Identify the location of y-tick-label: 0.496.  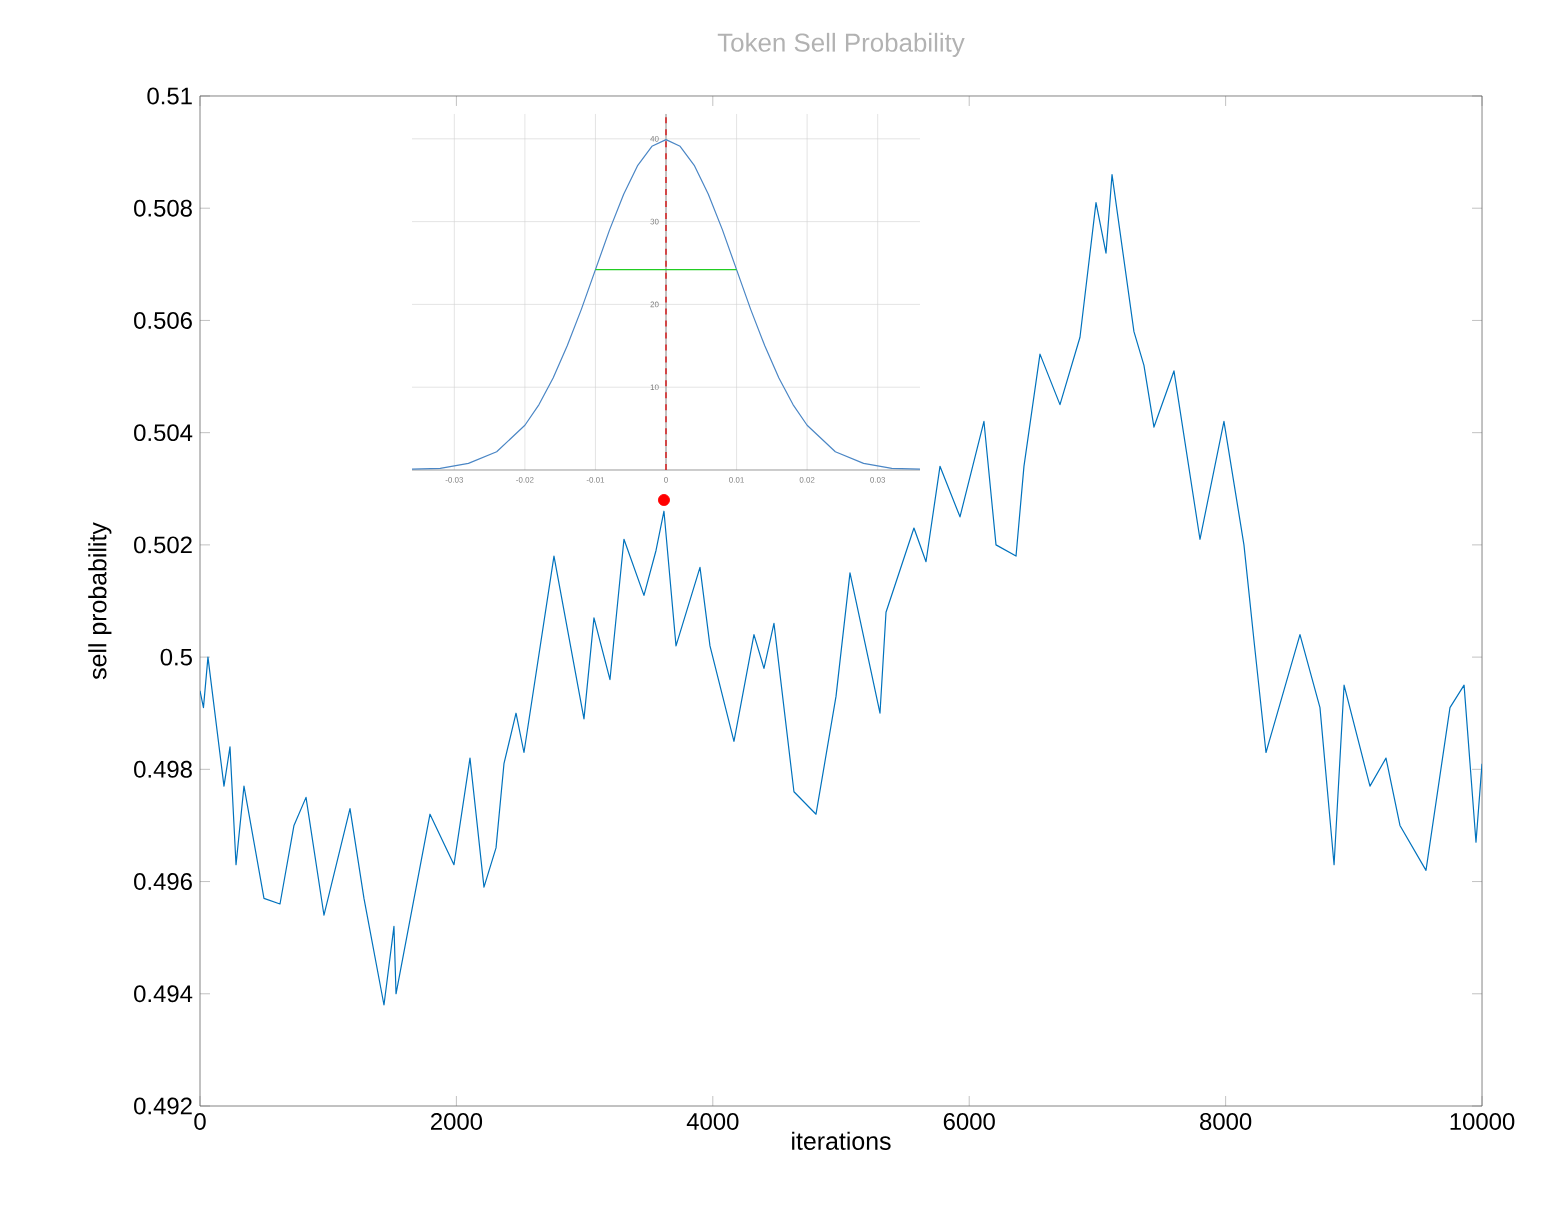
(163, 881).